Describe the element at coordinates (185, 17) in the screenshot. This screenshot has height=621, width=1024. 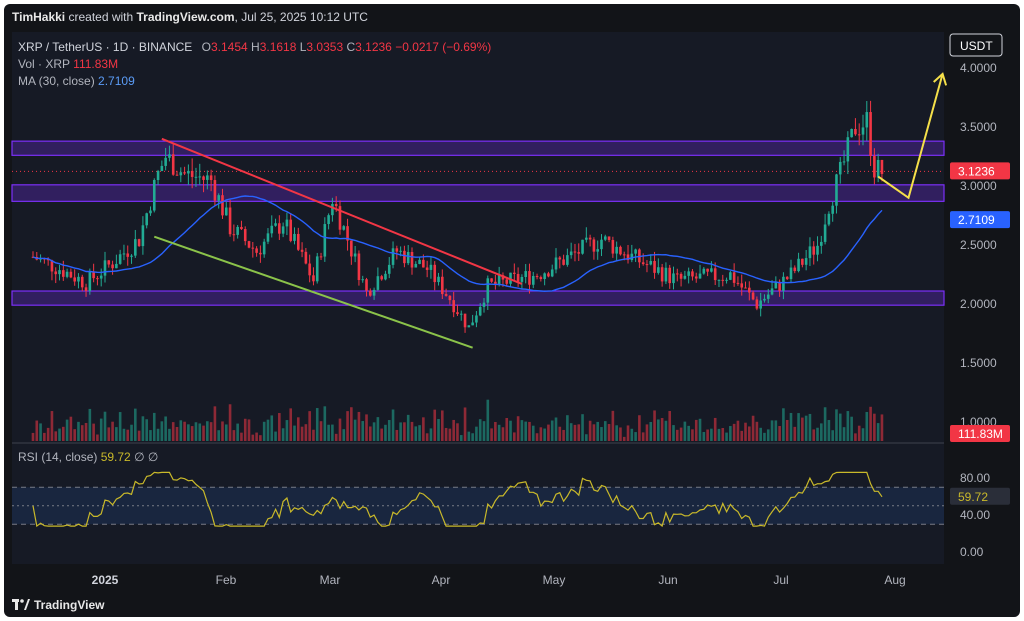
I see `brand-link: TradingView.com` at that location.